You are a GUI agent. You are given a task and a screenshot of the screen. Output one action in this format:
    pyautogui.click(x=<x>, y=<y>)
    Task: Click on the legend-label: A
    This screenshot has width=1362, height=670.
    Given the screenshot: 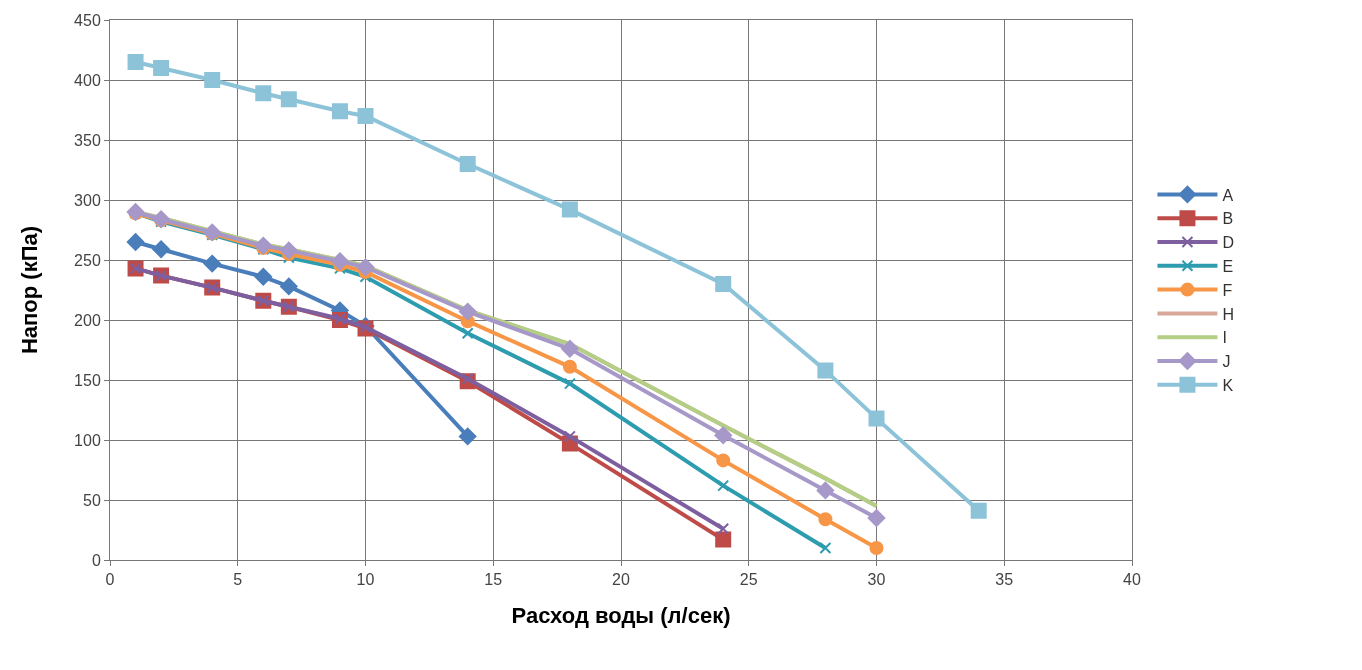 What is the action you would take?
    pyautogui.click(x=1228, y=195)
    